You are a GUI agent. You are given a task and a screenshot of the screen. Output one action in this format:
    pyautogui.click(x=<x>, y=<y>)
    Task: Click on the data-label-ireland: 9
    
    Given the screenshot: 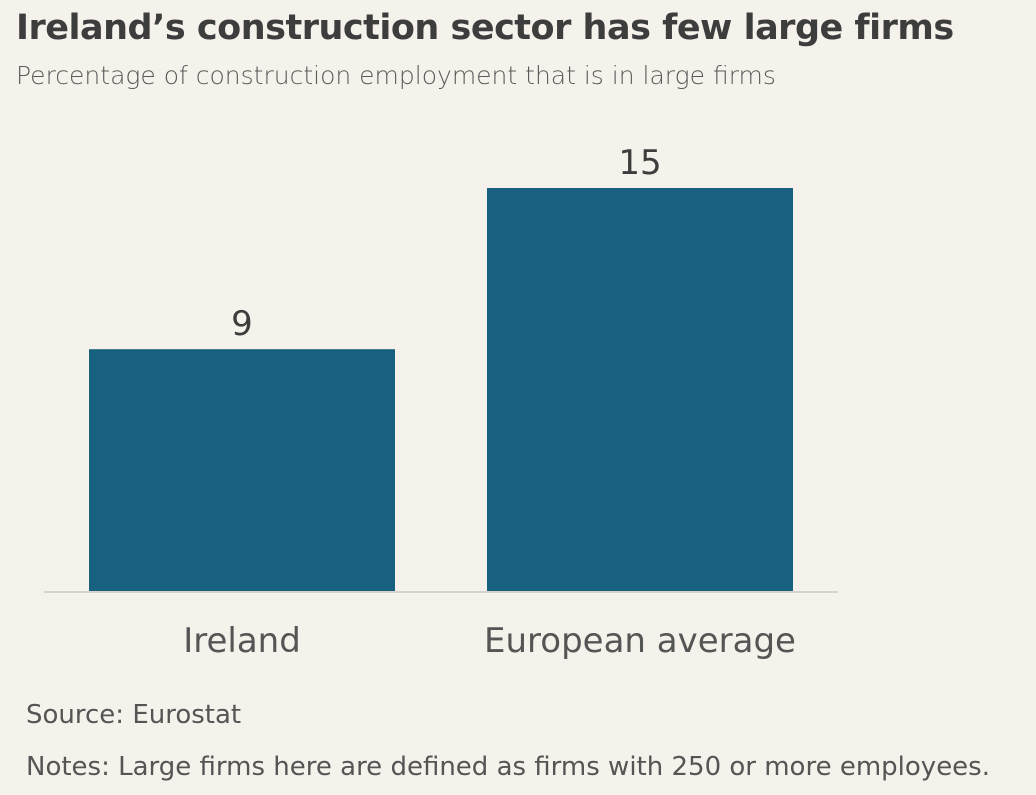 What is the action you would take?
    pyautogui.click(x=242, y=324)
    